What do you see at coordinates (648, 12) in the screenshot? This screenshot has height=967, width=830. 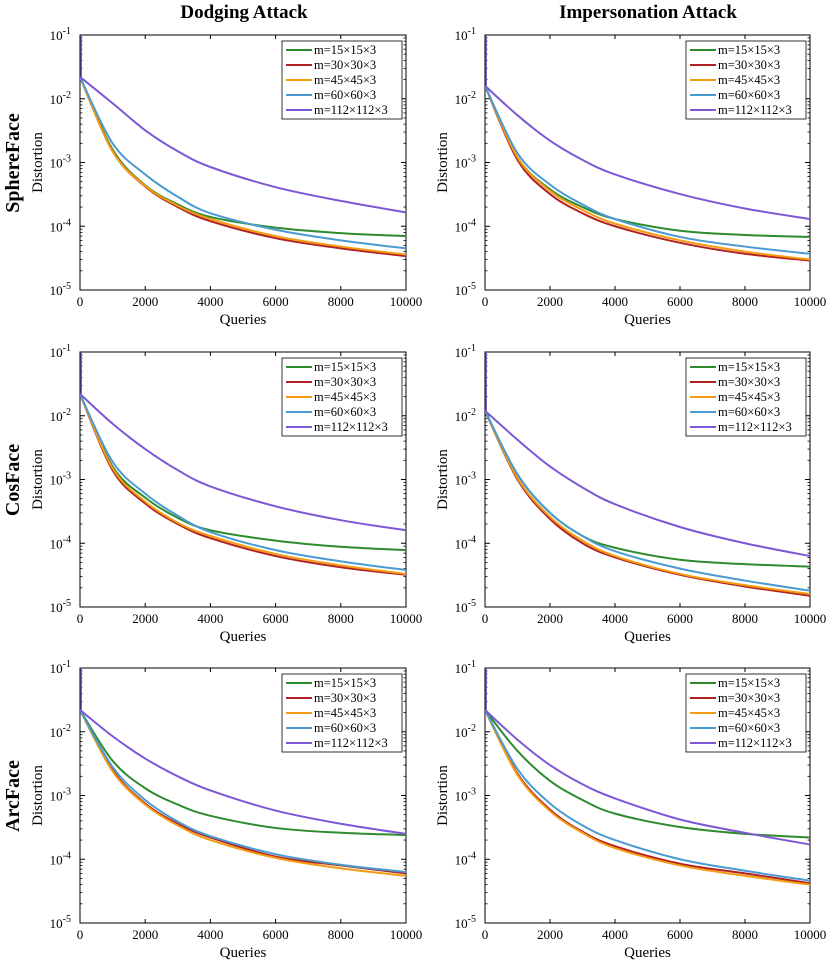 I see `column-title-impersonation: Impersonation Attack` at bounding box center [648, 12].